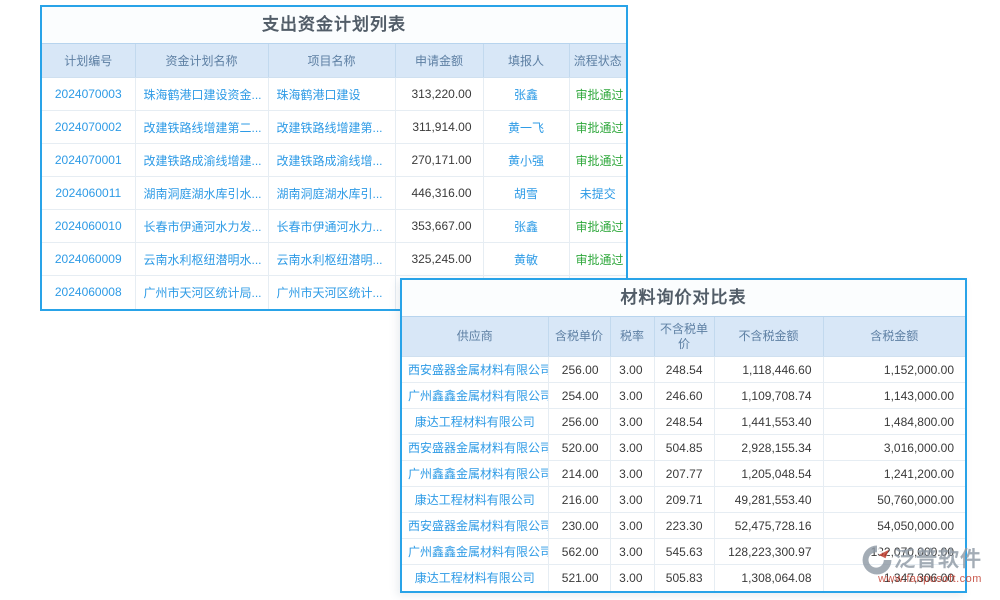 The height and width of the screenshot is (600, 1000). What do you see at coordinates (893, 336) in the screenshot?
I see `column-header-amount-taxed: 含税金额` at bounding box center [893, 336].